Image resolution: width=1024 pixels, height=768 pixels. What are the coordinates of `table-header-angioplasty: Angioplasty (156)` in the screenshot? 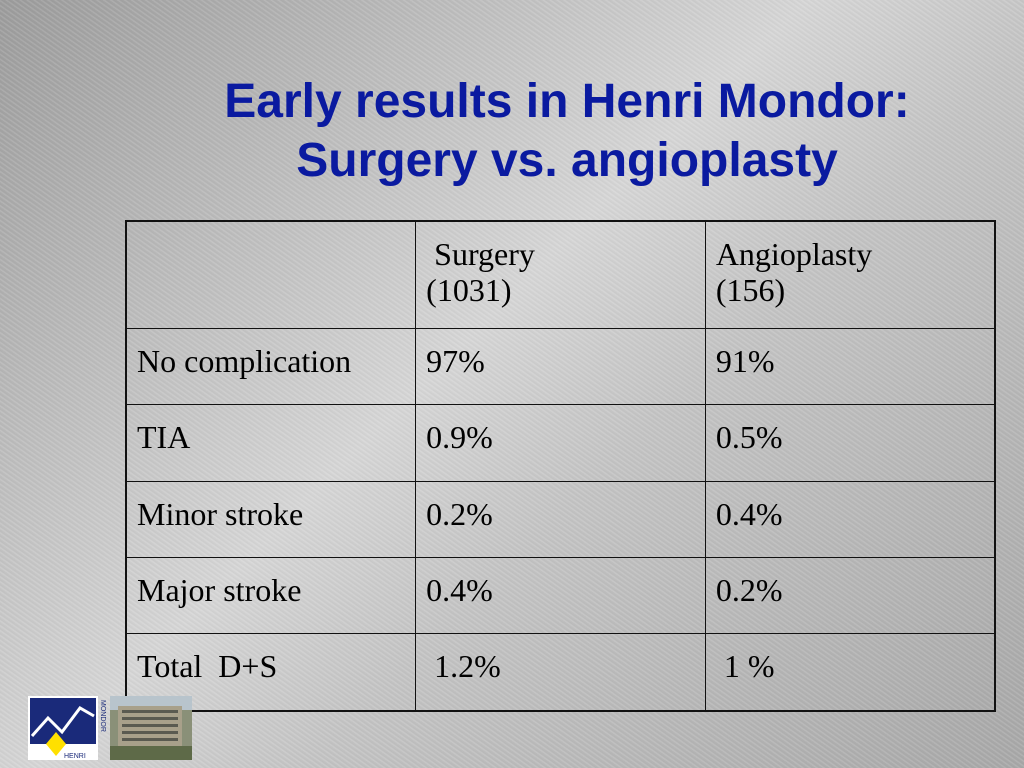 It's located at (850, 274).